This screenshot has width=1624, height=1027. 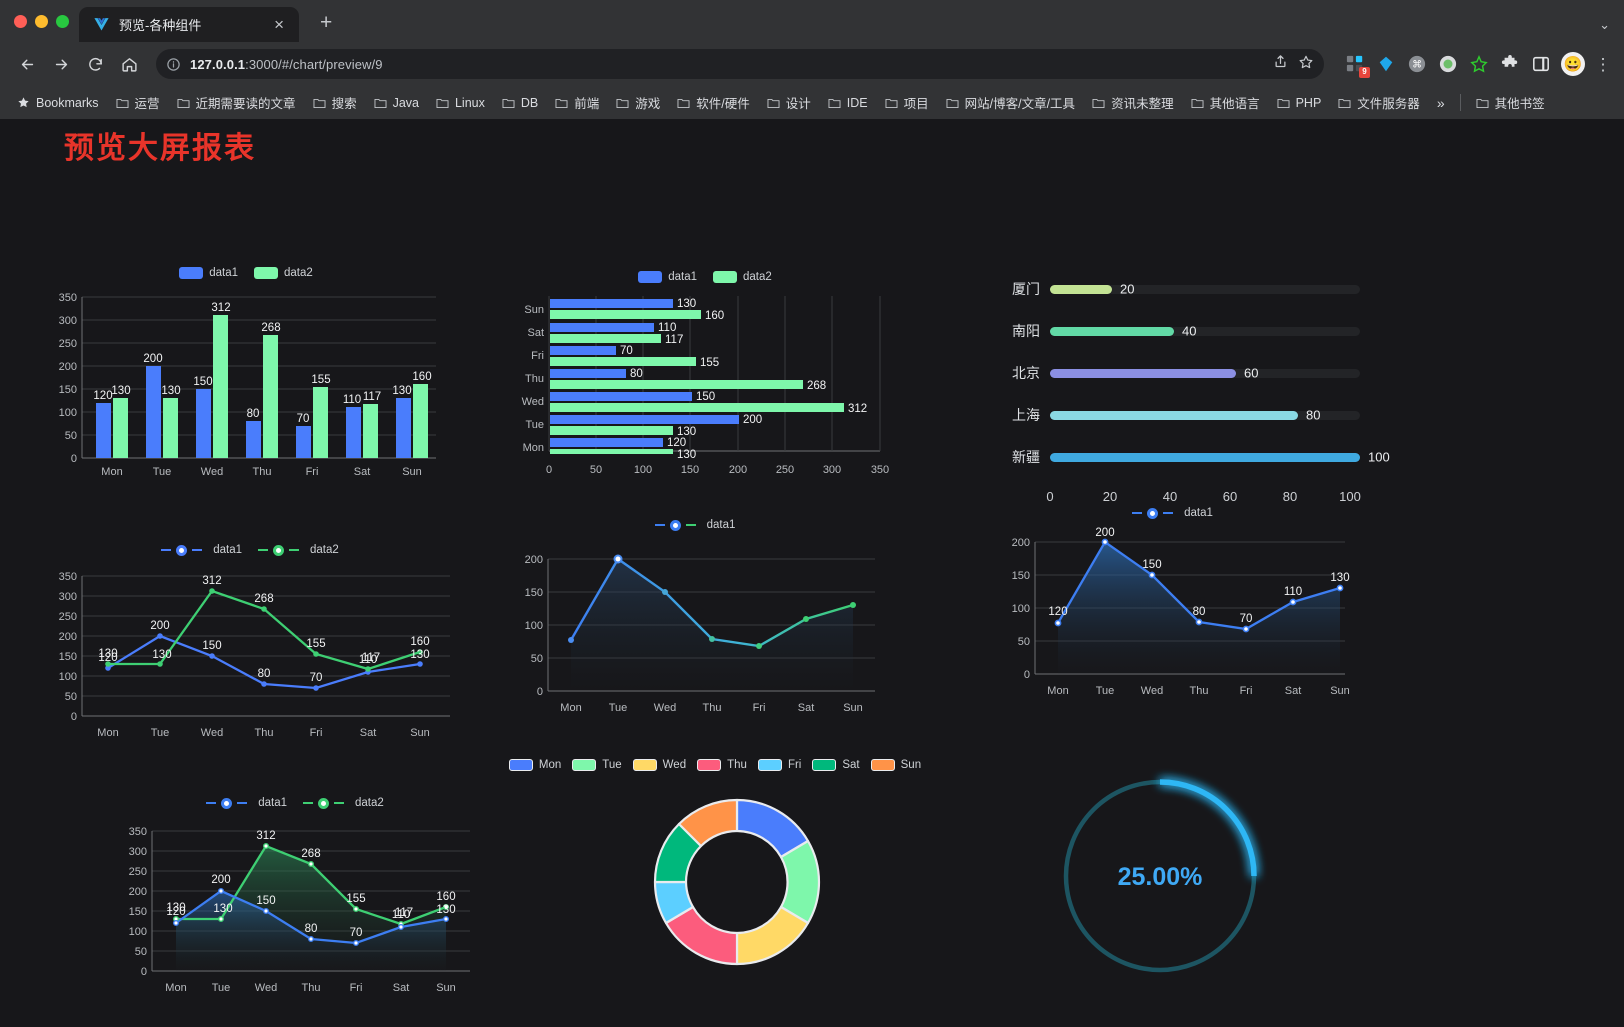 What do you see at coordinates (638, 102) in the screenshot?
I see `bookmark-folder-7: 游戏` at bounding box center [638, 102].